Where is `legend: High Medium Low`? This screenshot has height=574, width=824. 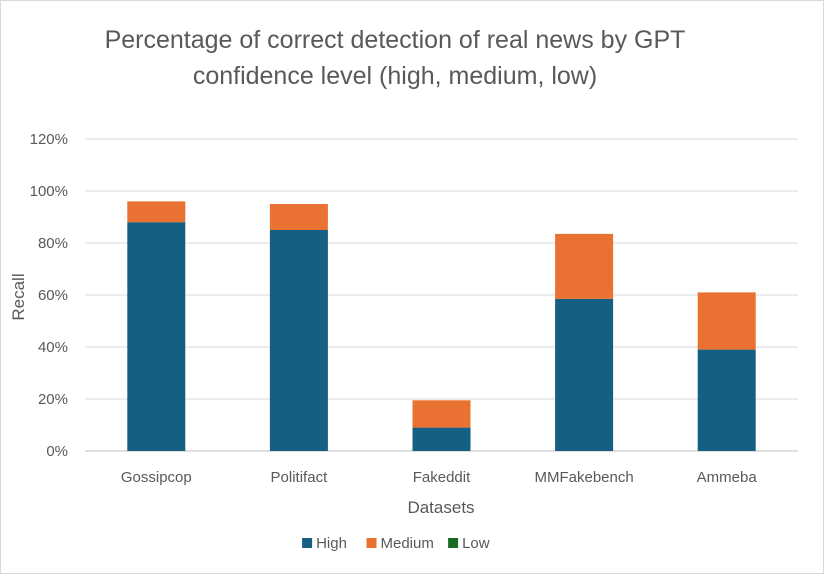 legend: High Medium Low is located at coordinates (396, 543).